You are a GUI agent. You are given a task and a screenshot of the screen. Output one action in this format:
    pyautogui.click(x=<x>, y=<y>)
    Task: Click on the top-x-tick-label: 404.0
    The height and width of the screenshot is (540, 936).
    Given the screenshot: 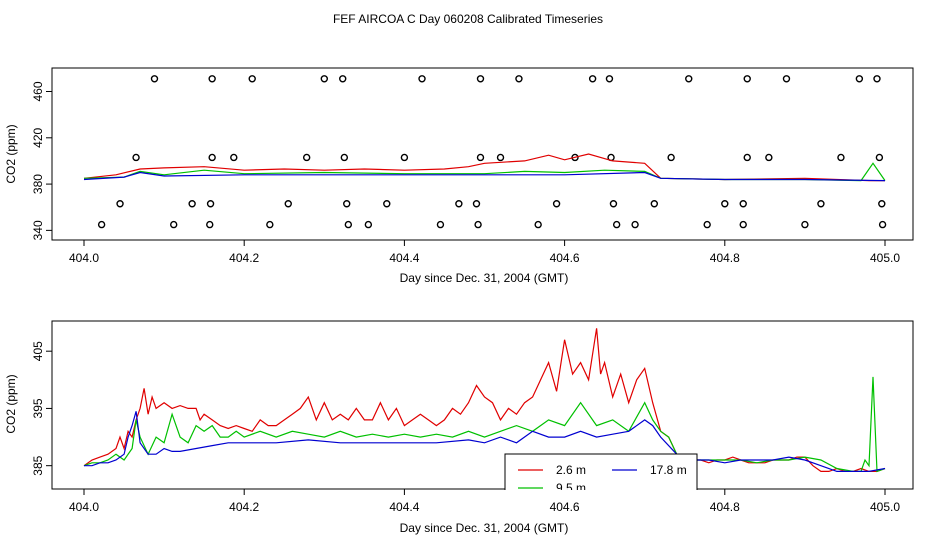 What is the action you would take?
    pyautogui.click(x=84, y=258)
    